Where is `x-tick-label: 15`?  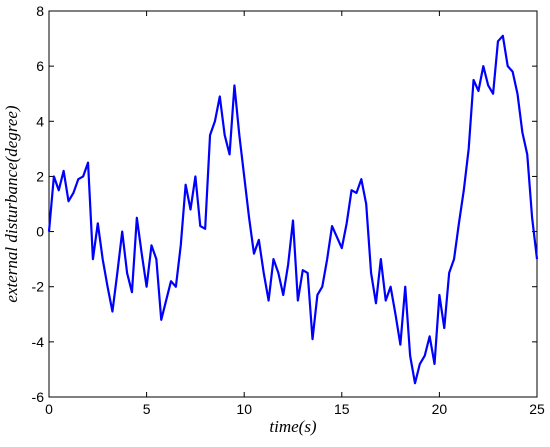 x-tick-label: 15 is located at coordinates (342, 409).